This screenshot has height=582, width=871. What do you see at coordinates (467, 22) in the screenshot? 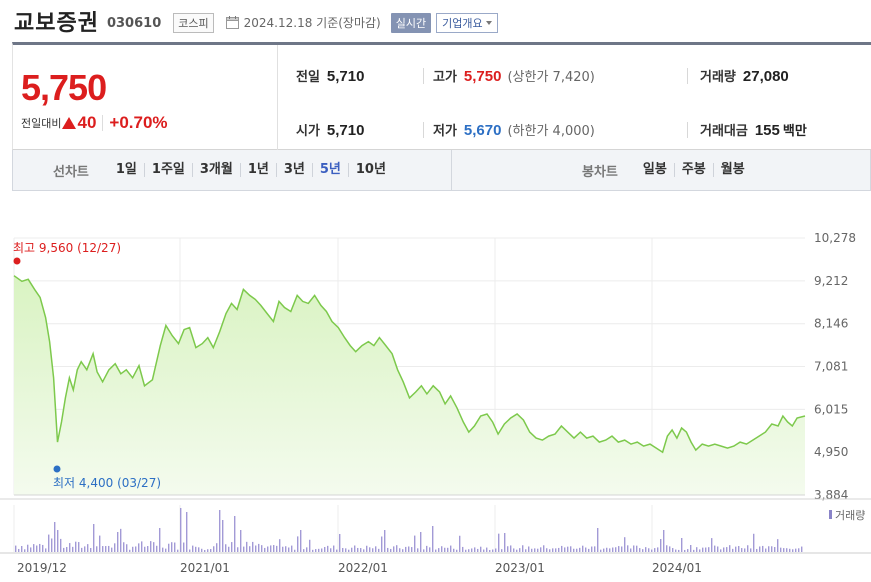
I see `company-info-button: 기업개요` at bounding box center [467, 22].